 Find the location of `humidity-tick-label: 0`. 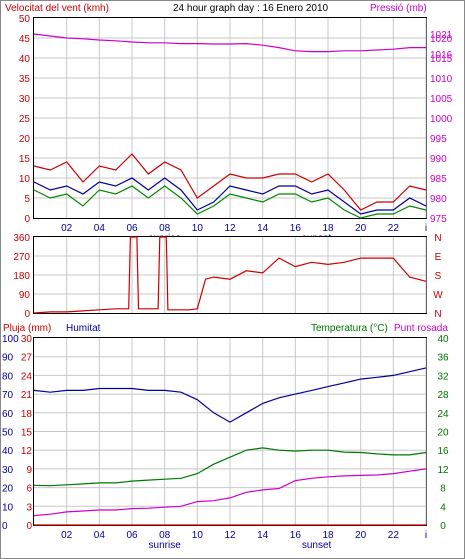

humidity-tick-label: 0 is located at coordinates (5, 526).